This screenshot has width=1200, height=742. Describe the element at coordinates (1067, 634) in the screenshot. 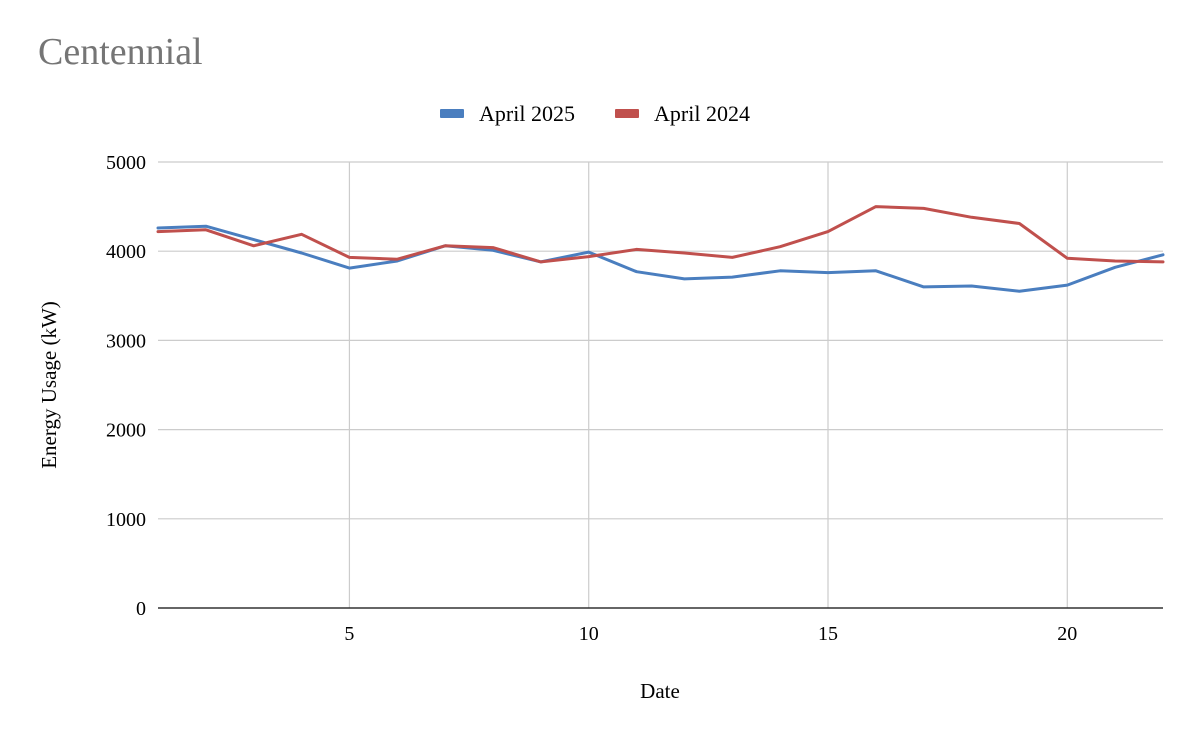

I see `x-tick-label: 20` at that location.